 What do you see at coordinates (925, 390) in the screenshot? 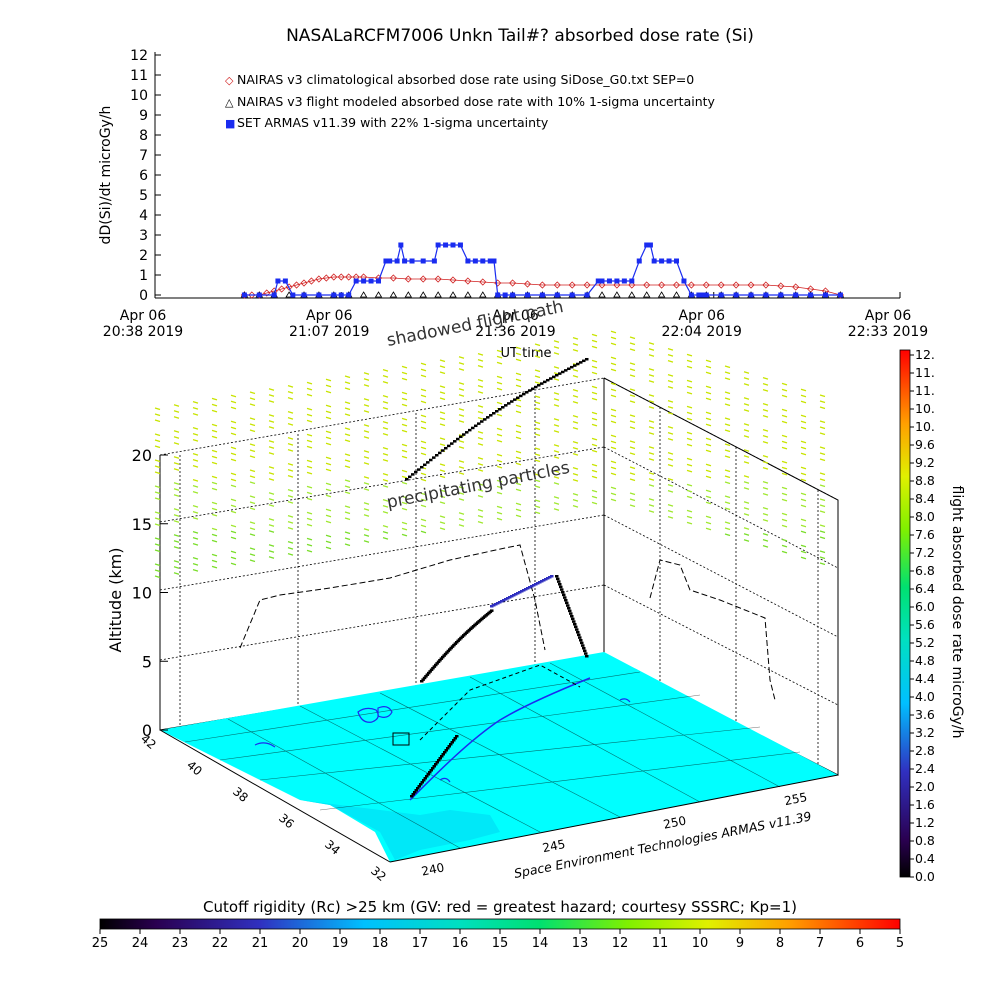
I see `cbr-tick-label-2: 11.` at bounding box center [925, 390].